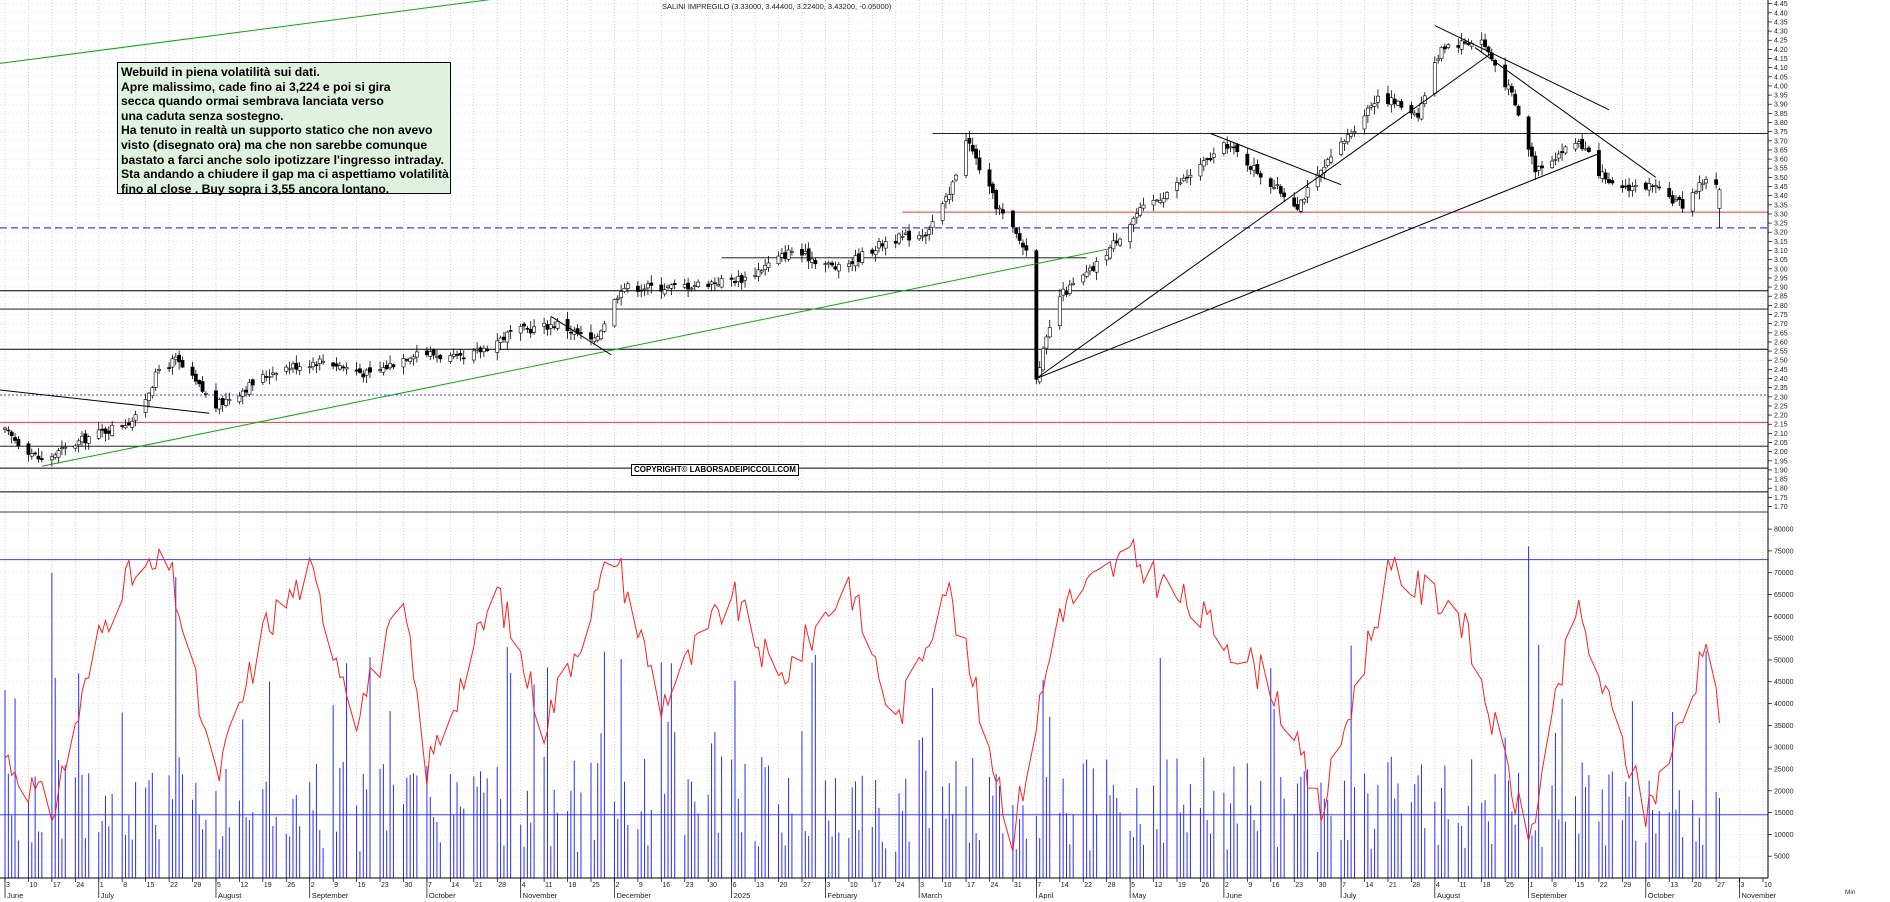 The width and height of the screenshot is (1890, 902). I want to click on price-tick-label: 2.95, so click(1781, 278).